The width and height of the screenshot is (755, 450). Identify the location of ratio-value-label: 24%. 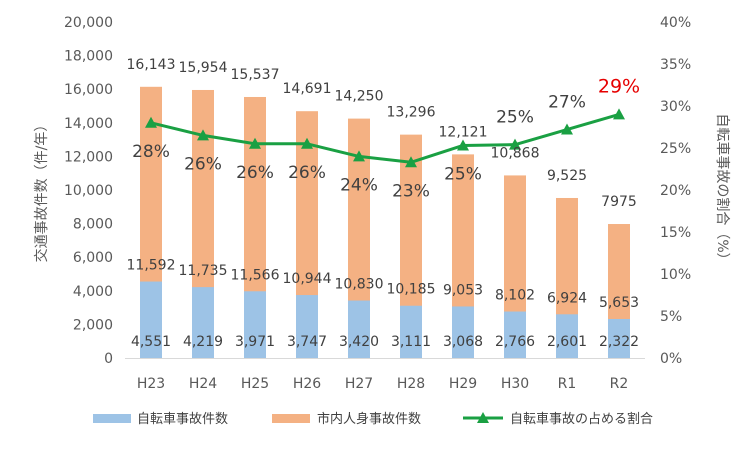
(359, 185).